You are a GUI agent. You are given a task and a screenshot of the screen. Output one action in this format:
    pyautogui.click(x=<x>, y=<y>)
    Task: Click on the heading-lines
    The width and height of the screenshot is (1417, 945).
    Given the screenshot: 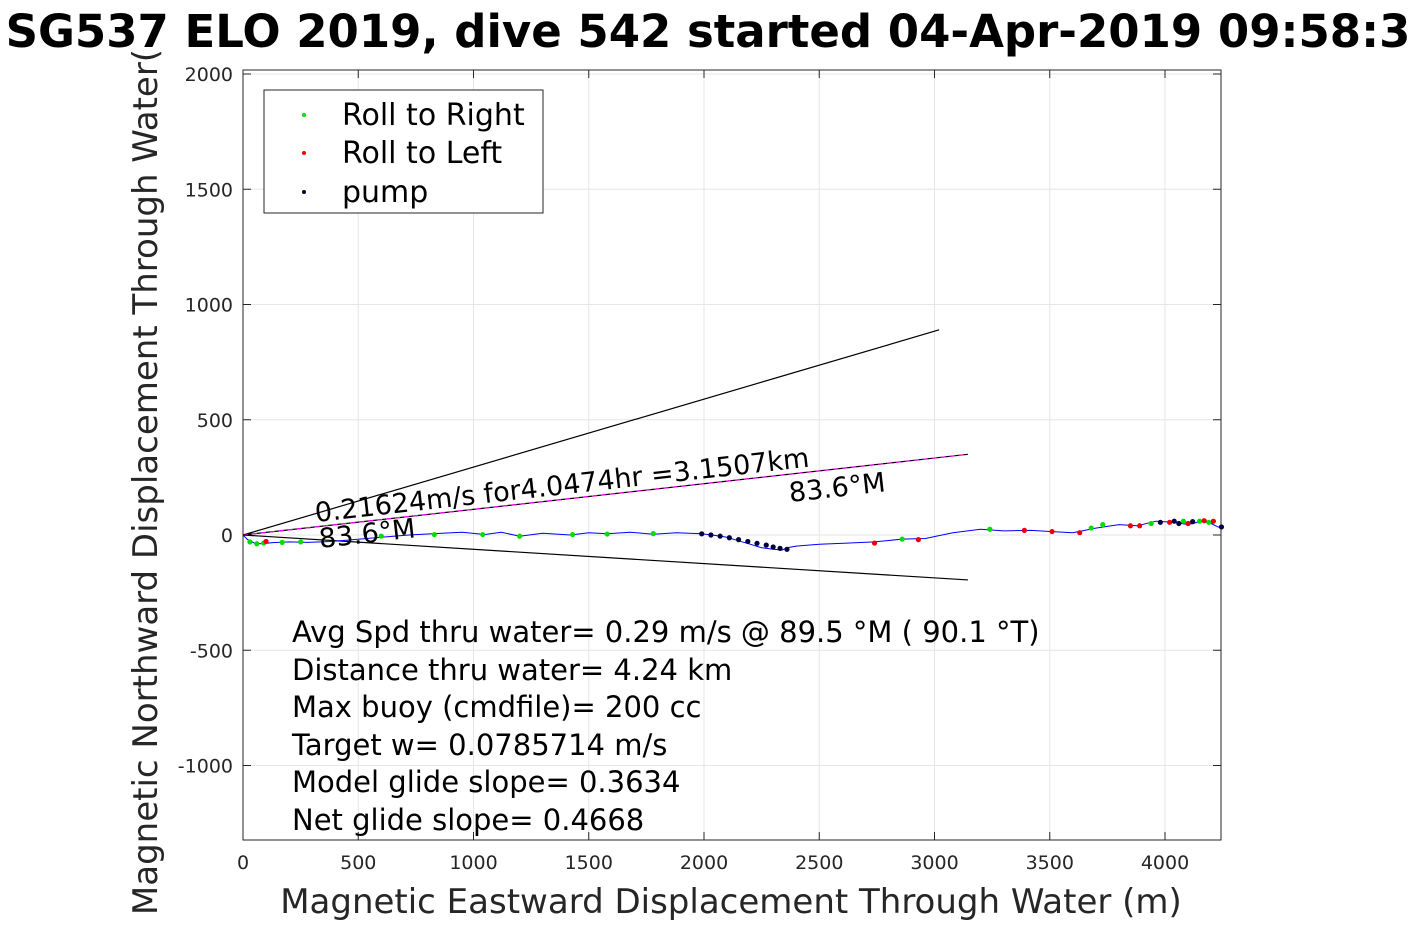 What is the action you would take?
    pyautogui.click(x=605, y=455)
    